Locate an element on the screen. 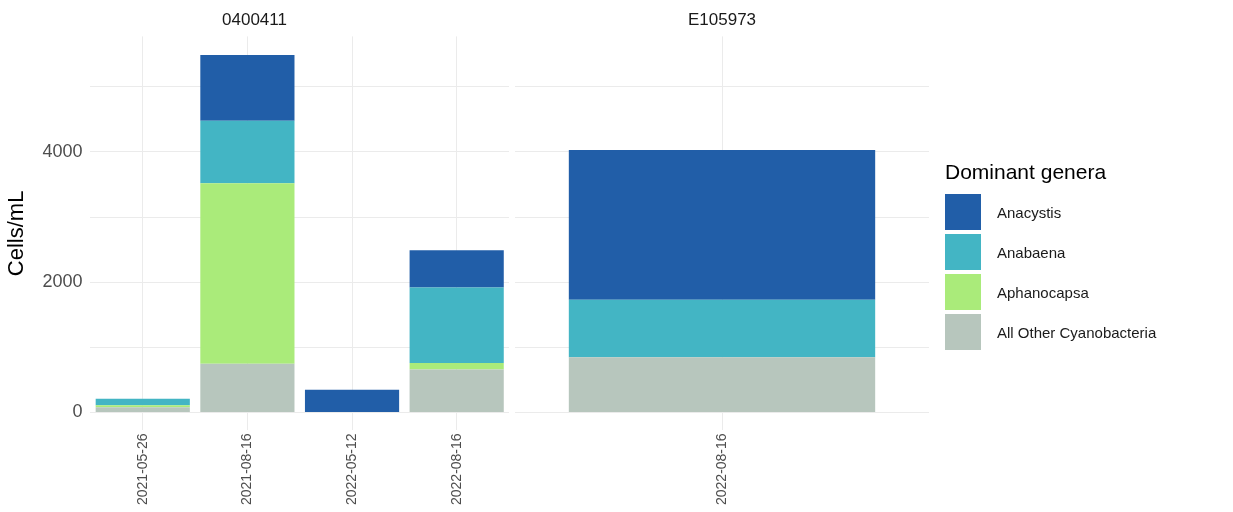  chart-title: 0400411 is located at coordinates (254, 19).